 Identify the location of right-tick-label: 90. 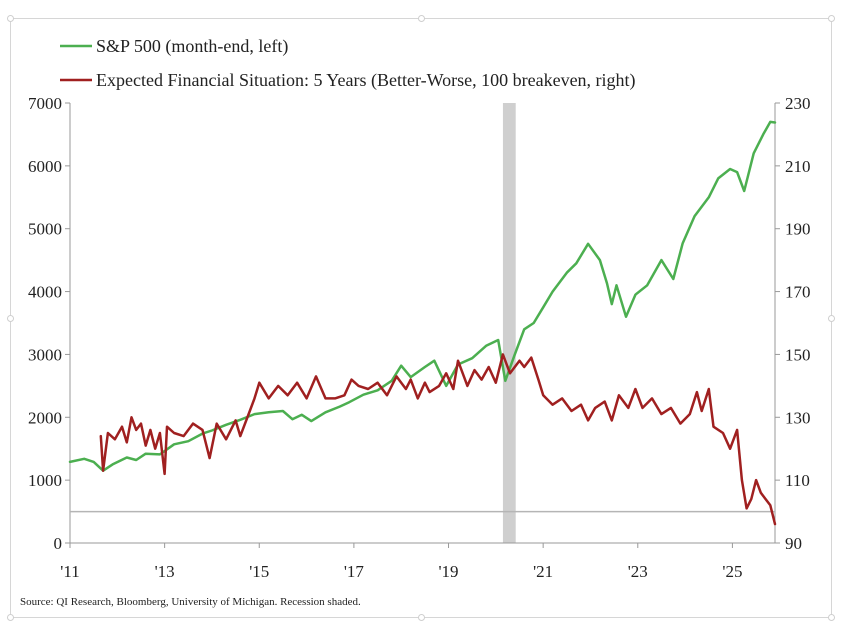
(793, 543).